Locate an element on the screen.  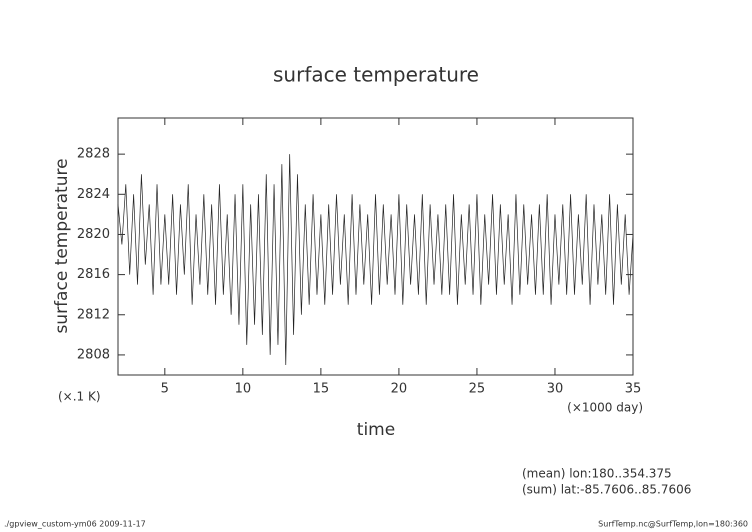
y-tick-label: 2816 is located at coordinates (93, 274).